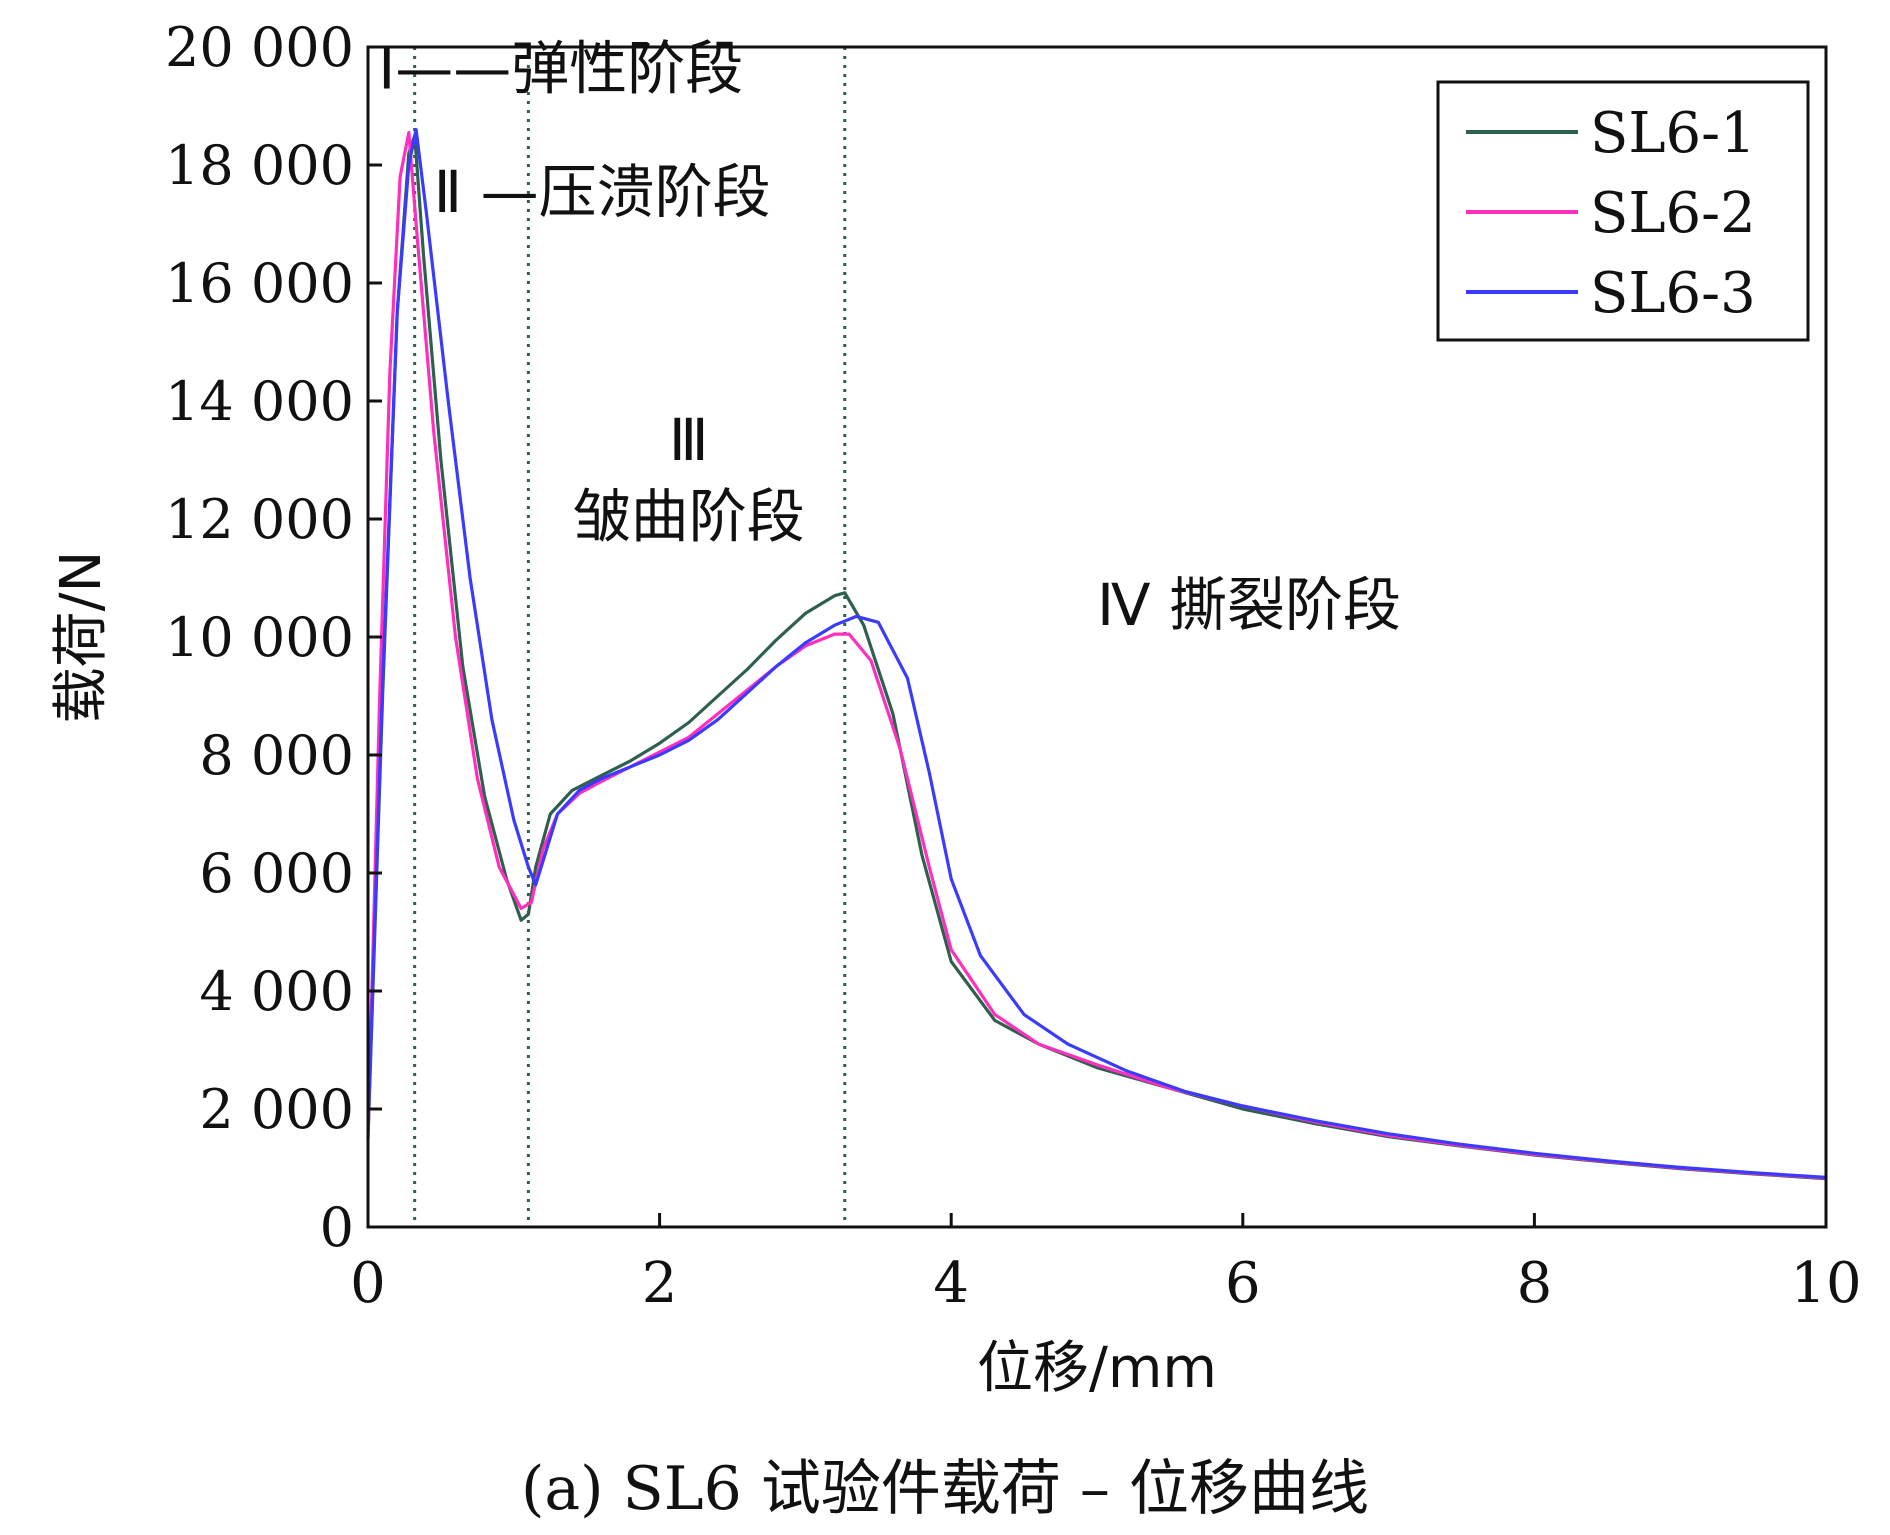  I want to click on x-tick-label: 4, so click(951, 1283).